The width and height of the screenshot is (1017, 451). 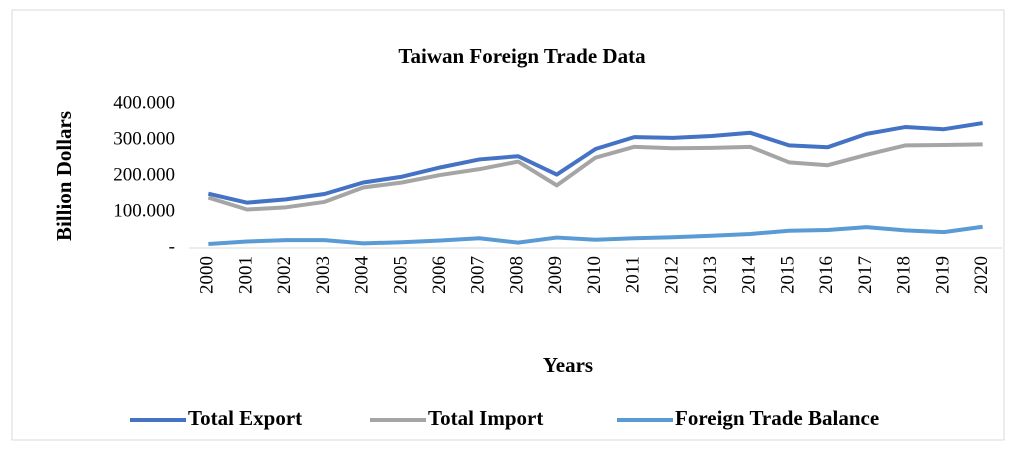 What do you see at coordinates (245, 418) in the screenshot?
I see `legend-label: Total Export` at bounding box center [245, 418].